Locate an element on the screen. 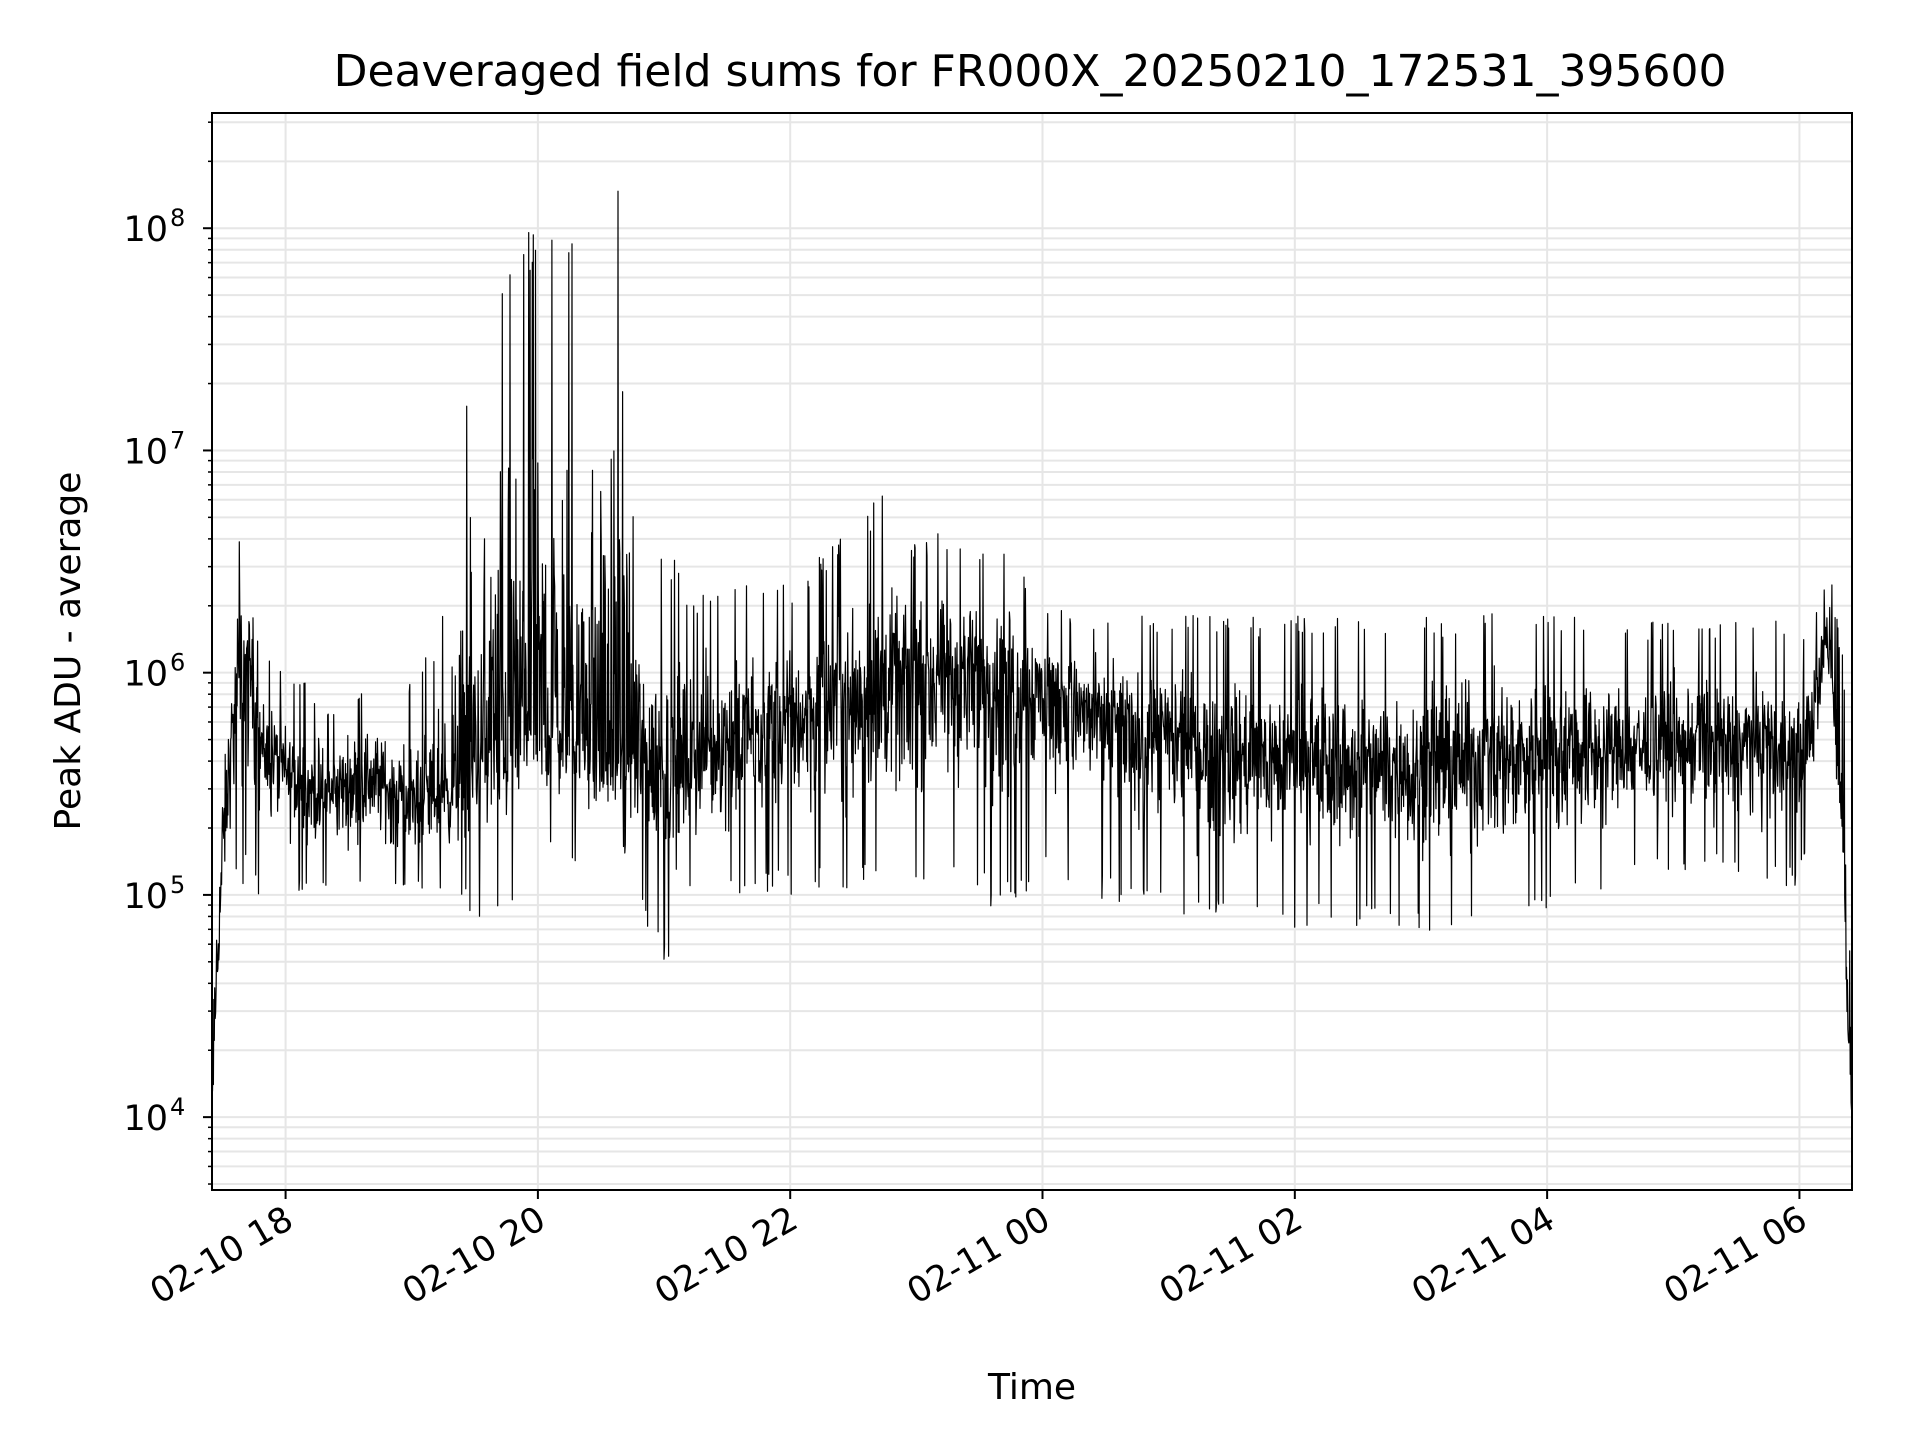 This screenshot has width=1920, height=1440. x-tick-label: 02-10 20 is located at coordinates (474, 1255).